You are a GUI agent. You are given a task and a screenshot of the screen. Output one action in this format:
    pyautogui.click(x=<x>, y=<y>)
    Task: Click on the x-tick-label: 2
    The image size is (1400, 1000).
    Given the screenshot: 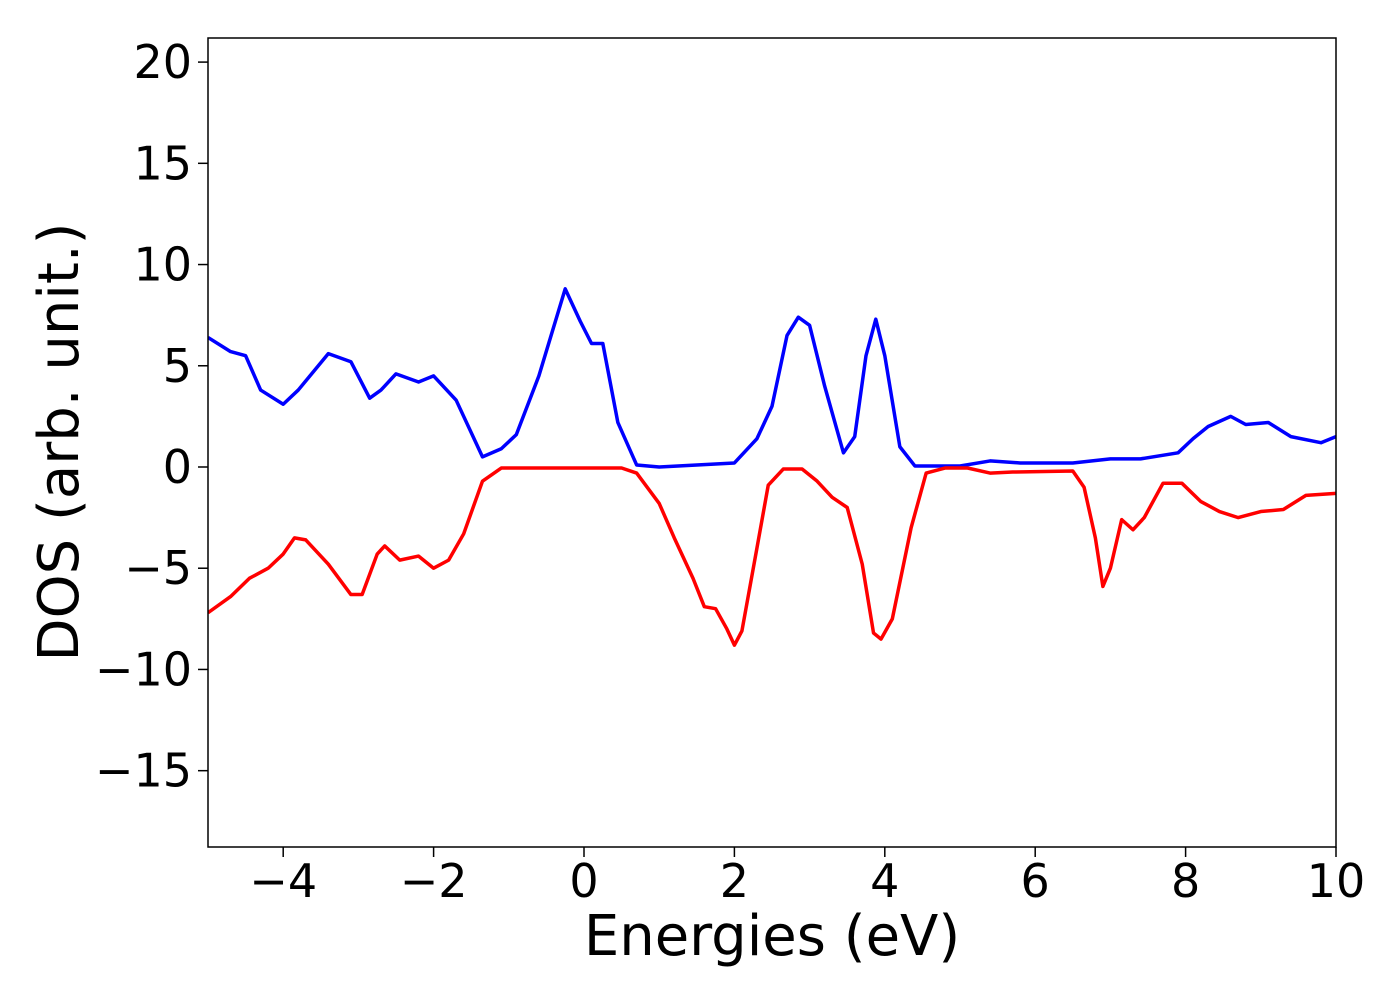 What is the action you would take?
    pyautogui.click(x=734, y=881)
    